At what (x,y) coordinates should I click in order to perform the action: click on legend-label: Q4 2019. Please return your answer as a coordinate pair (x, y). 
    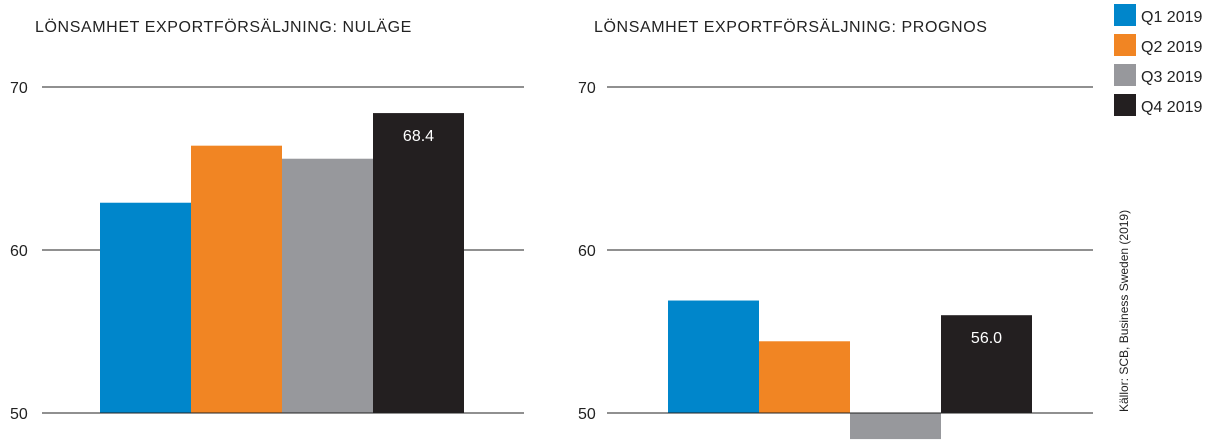
    Looking at the image, I should click on (1171, 107).